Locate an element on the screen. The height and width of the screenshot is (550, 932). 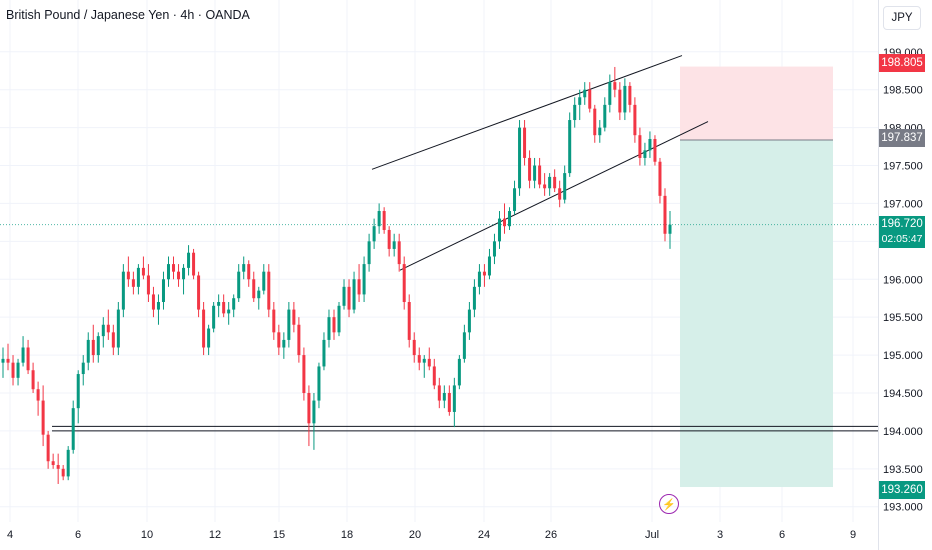
y-tick-label: 194.500 is located at coordinates (903, 394).